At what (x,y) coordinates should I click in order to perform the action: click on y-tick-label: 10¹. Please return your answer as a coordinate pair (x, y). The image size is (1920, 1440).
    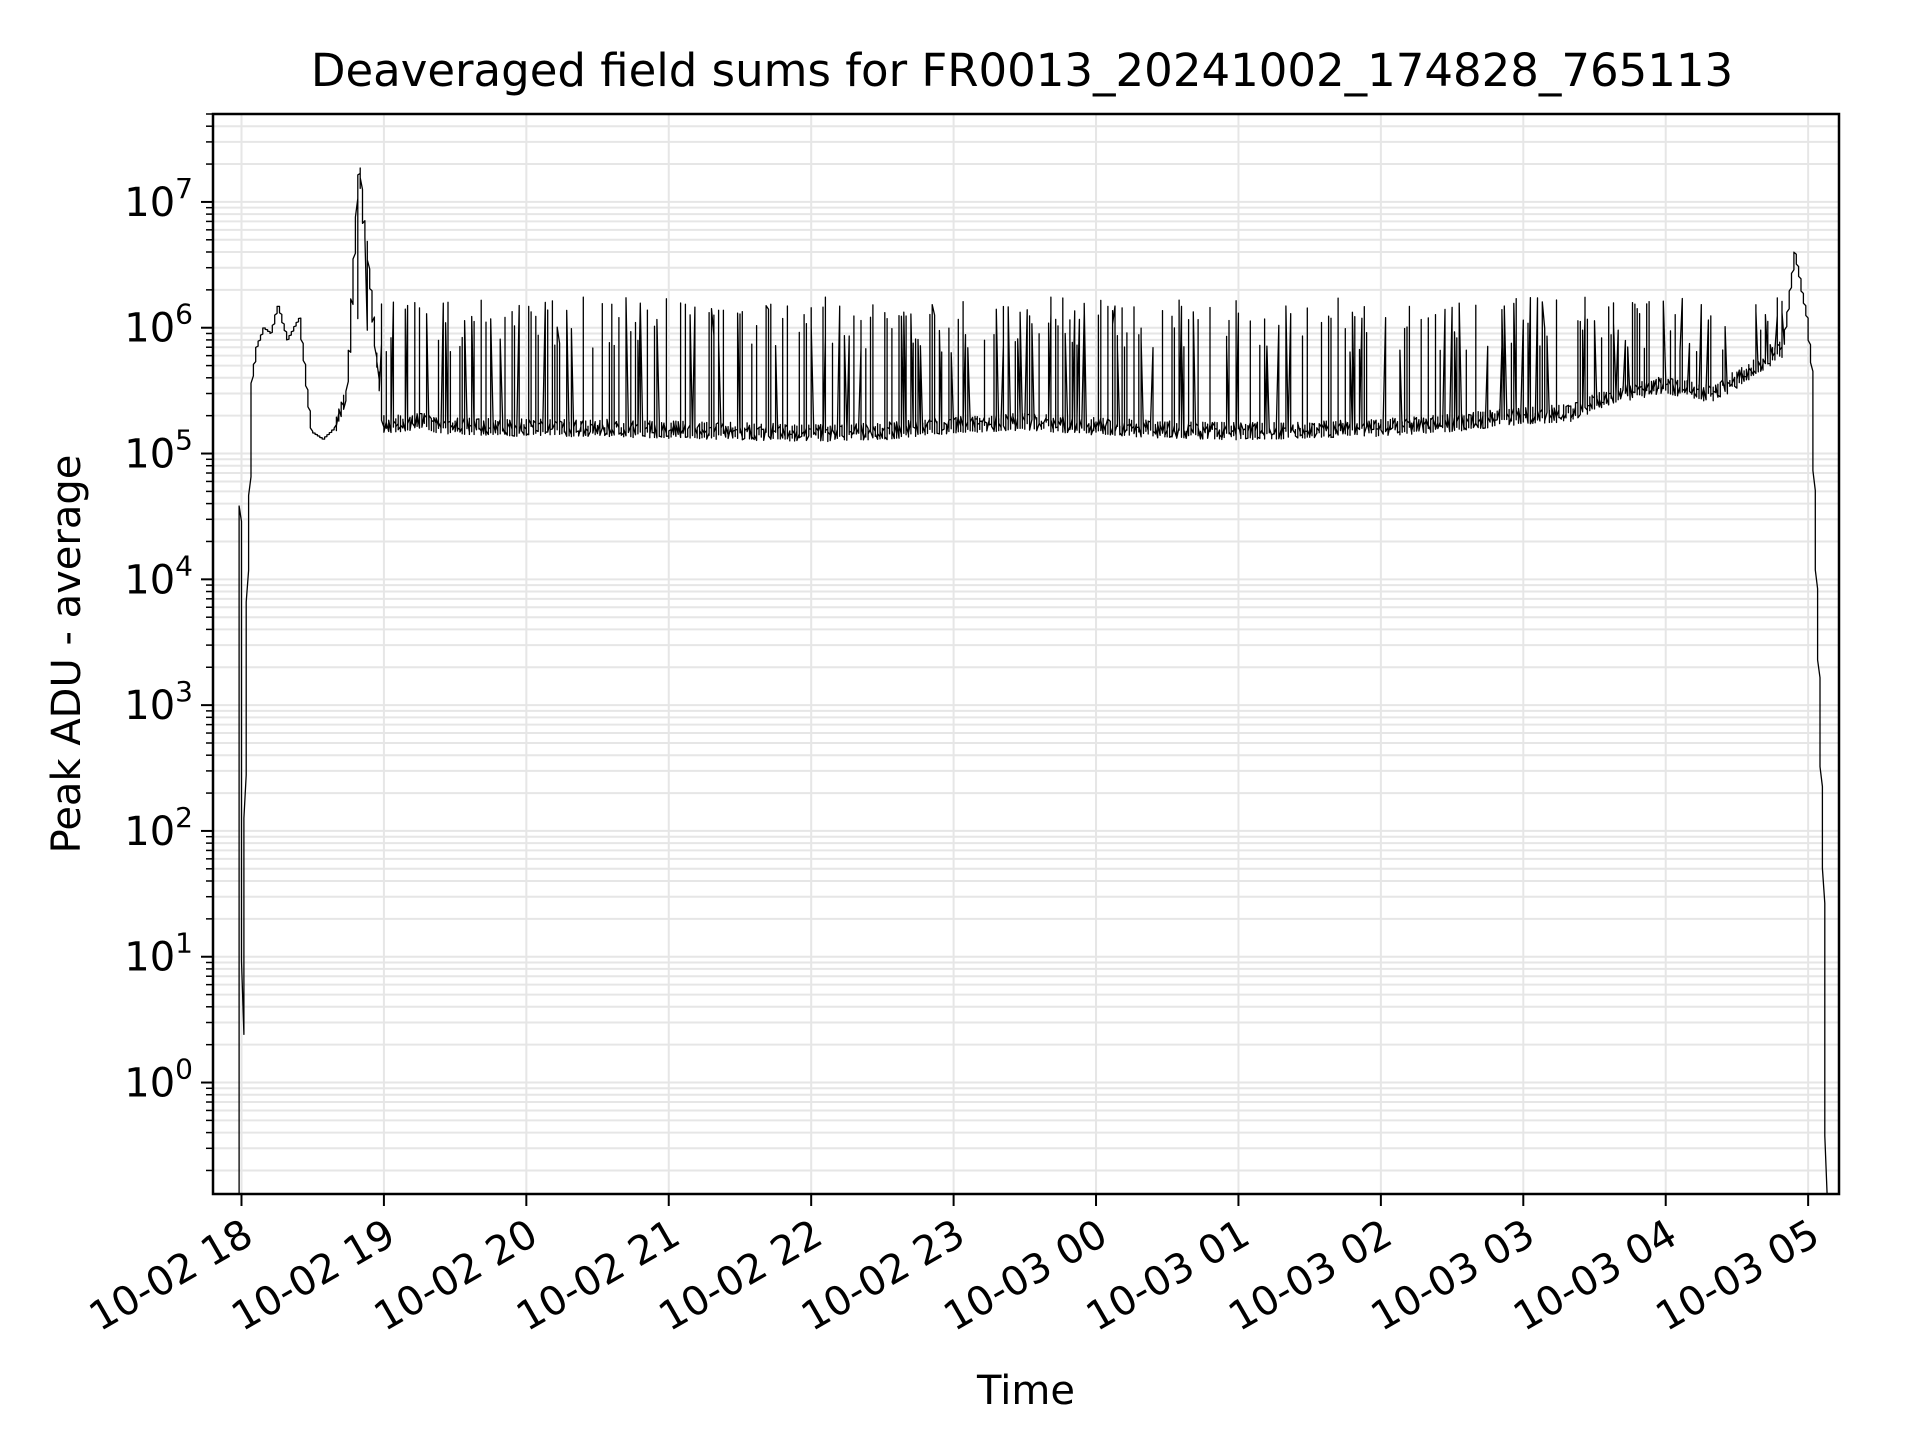
    Looking at the image, I should click on (158, 954).